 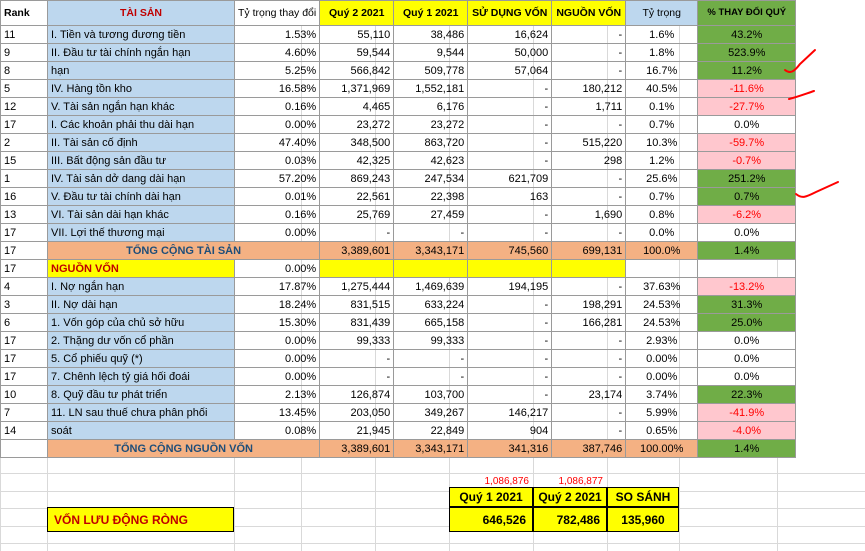 What do you see at coordinates (357, 70) in the screenshot?
I see `q2-value-cell: 566,842` at bounding box center [357, 70].